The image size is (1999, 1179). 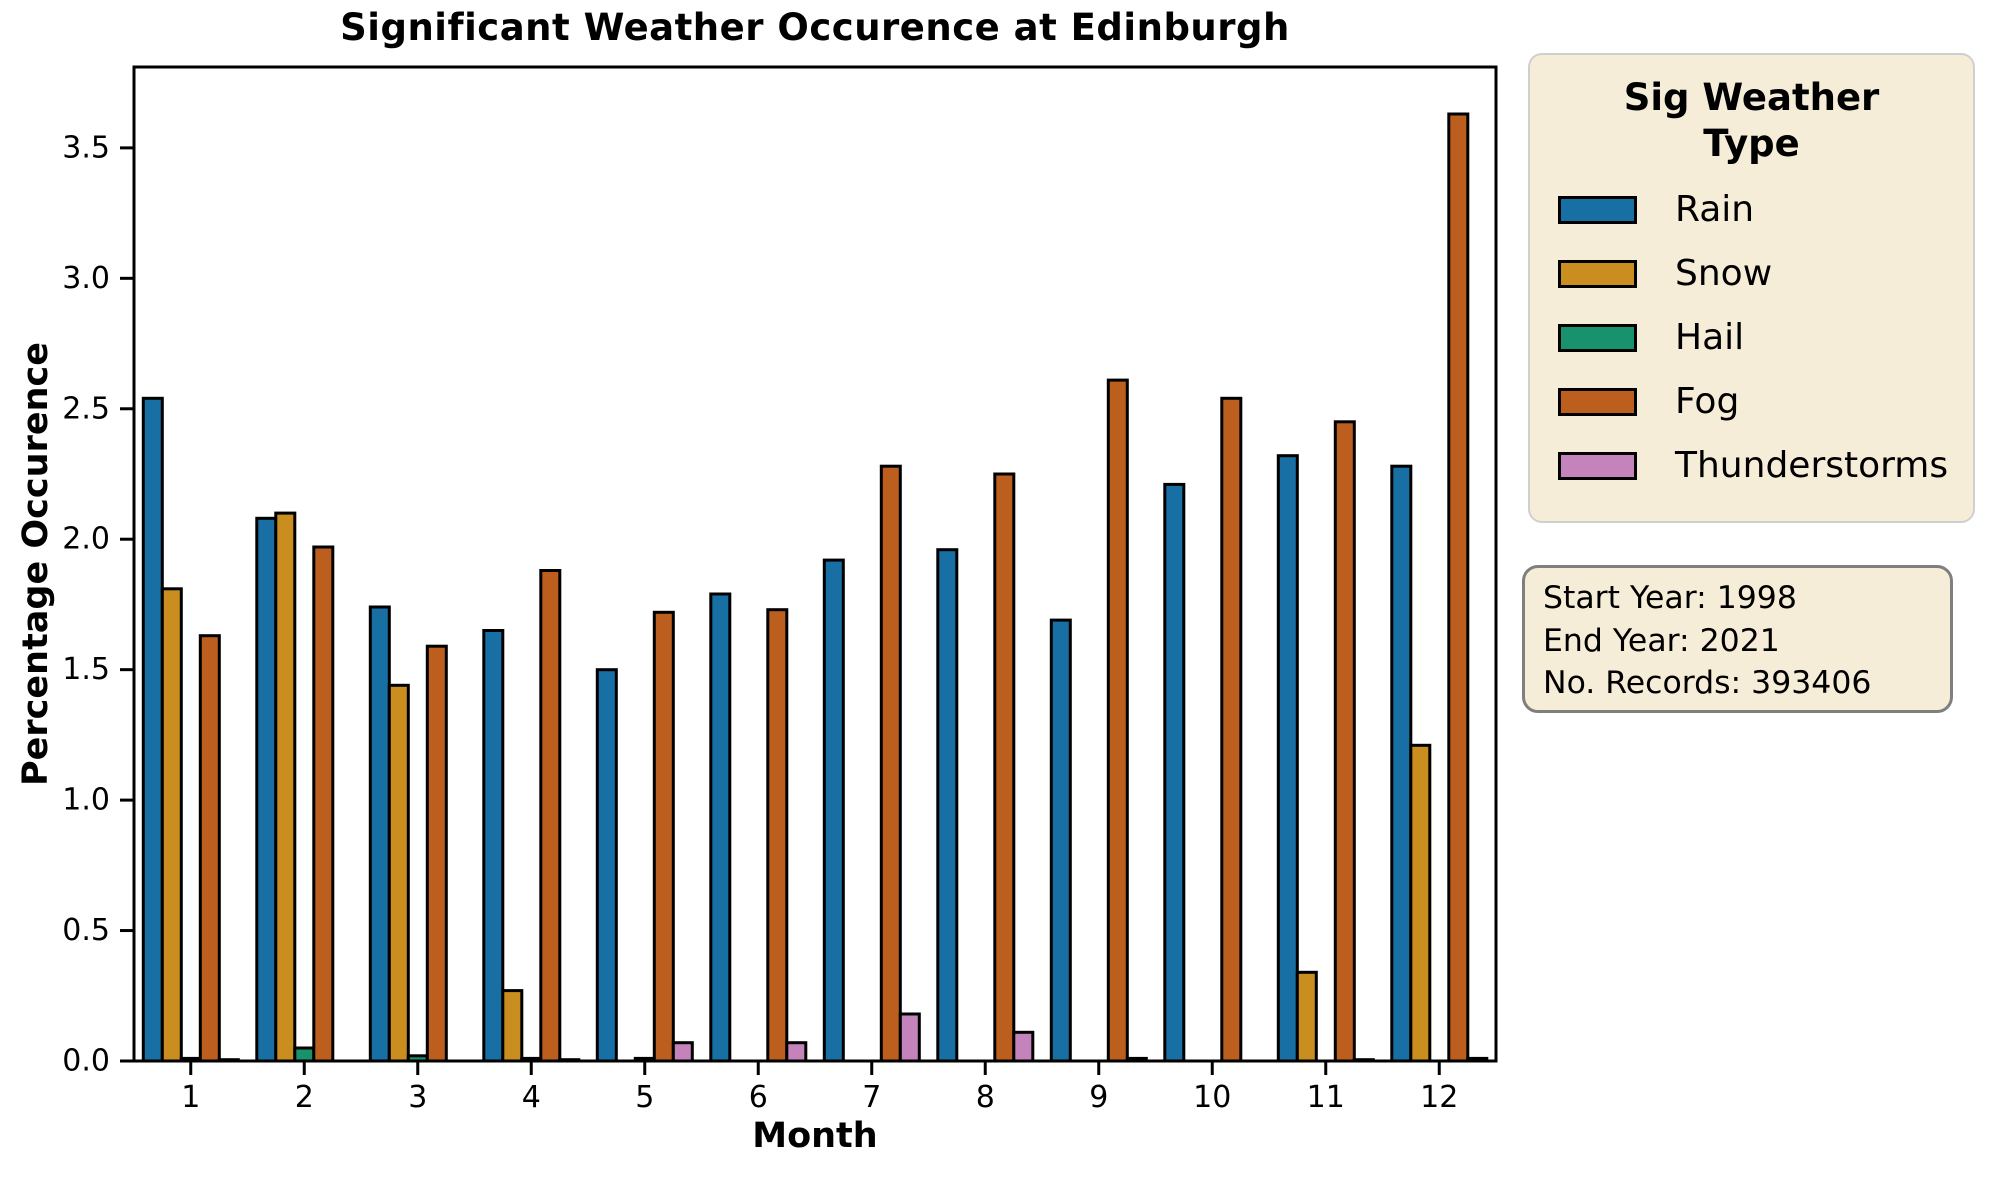 What do you see at coordinates (417, 1097) in the screenshot?
I see `x-tick-label: 3` at bounding box center [417, 1097].